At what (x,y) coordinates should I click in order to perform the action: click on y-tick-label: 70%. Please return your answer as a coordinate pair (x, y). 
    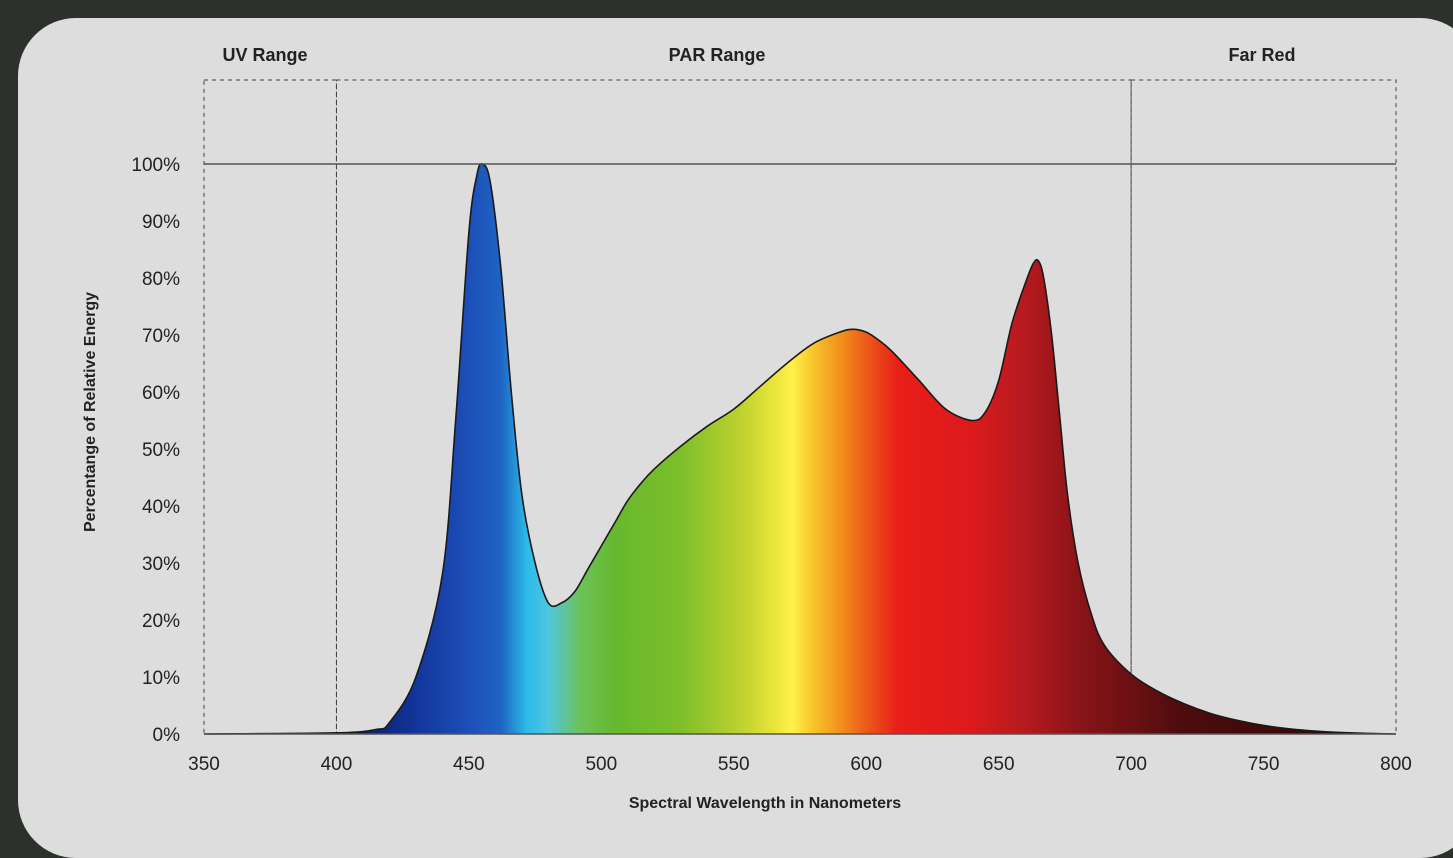
    Looking at the image, I should click on (161, 336).